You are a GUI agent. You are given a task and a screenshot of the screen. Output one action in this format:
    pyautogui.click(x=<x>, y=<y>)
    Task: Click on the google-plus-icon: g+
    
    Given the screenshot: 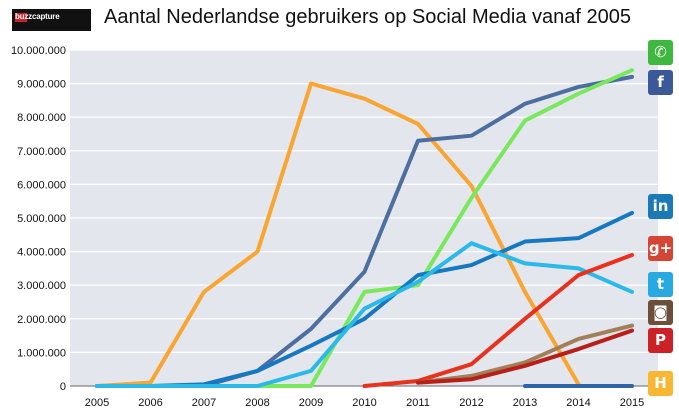 What is the action you would take?
    pyautogui.click(x=660, y=248)
    